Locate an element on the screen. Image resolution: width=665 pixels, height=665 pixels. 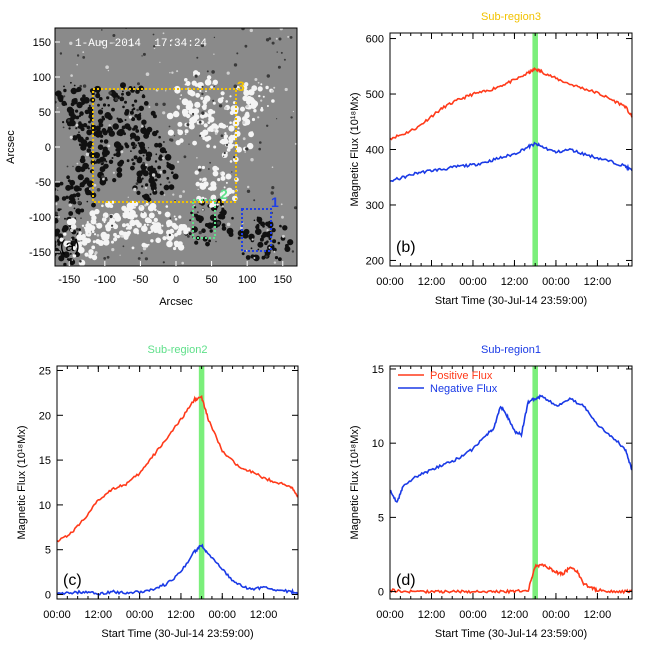
magnetogram-ytick-label: 100 is located at coordinates (42, 78).